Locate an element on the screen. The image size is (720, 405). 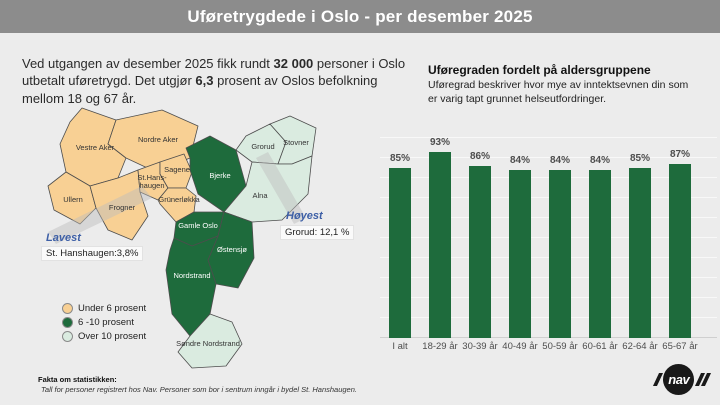
district-label-grorud: Grorud is located at coordinates (262, 146).